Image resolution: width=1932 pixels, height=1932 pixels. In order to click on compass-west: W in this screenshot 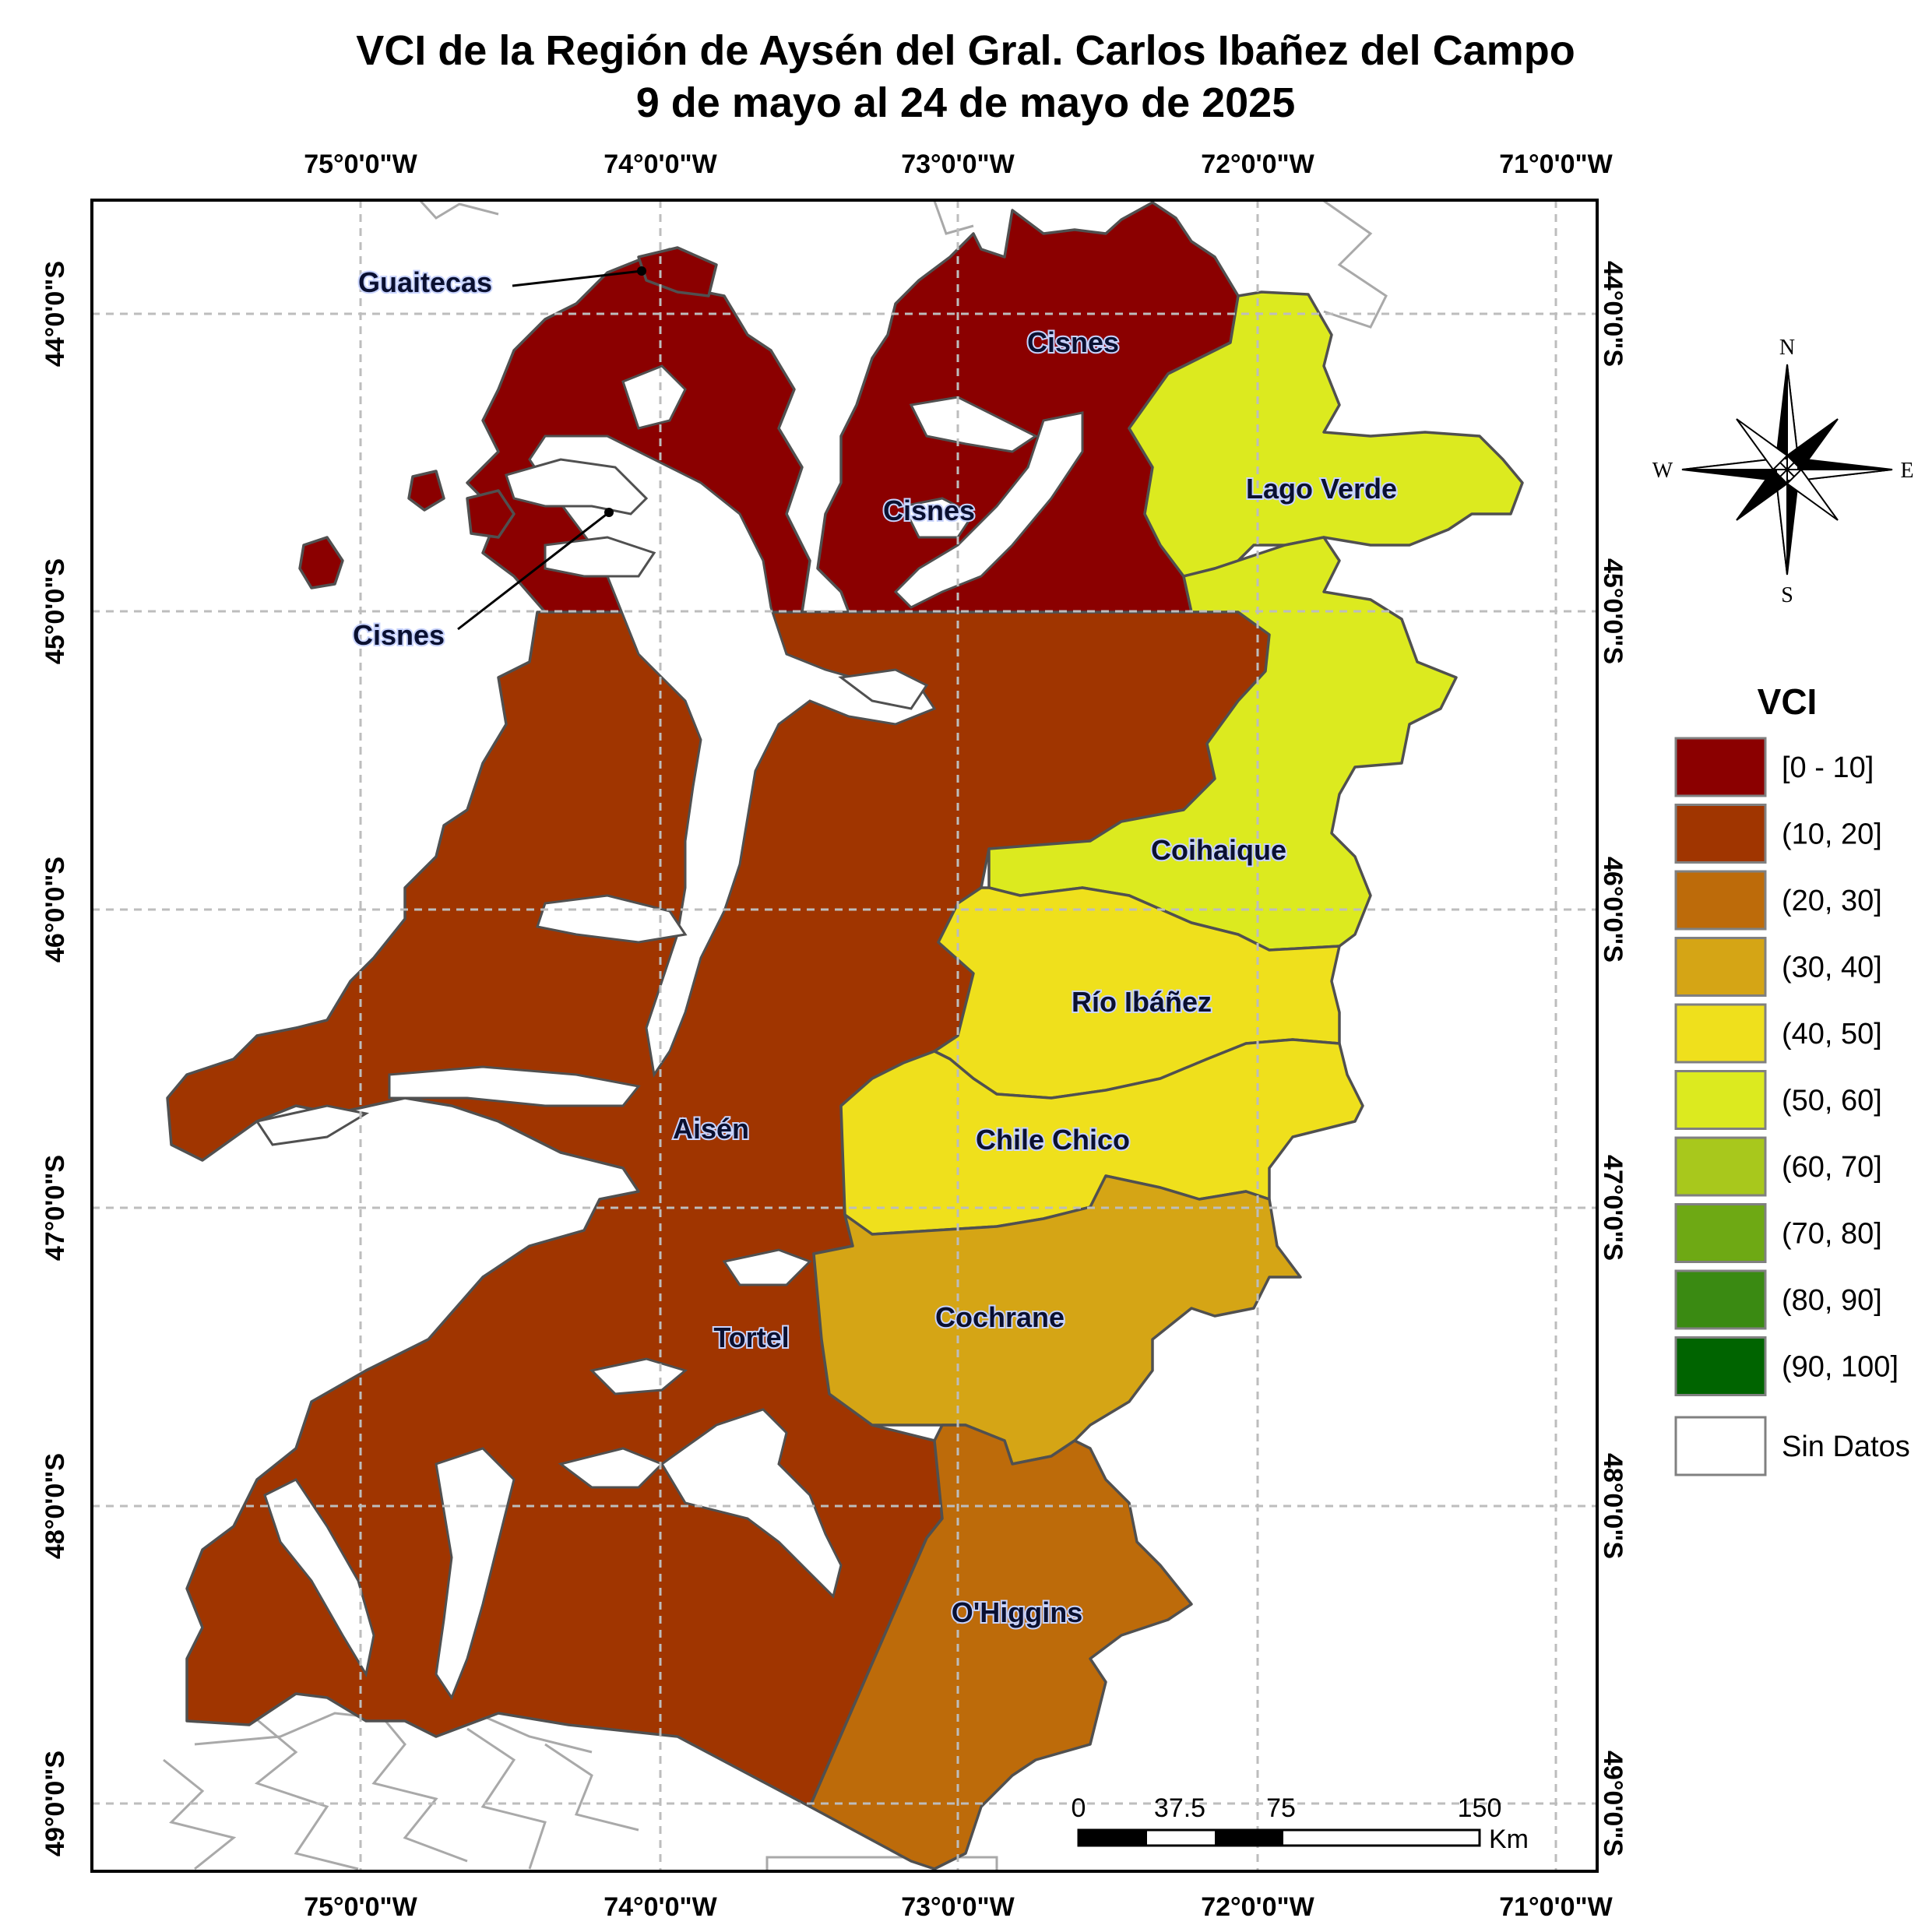, I will do `click(1662, 471)`.